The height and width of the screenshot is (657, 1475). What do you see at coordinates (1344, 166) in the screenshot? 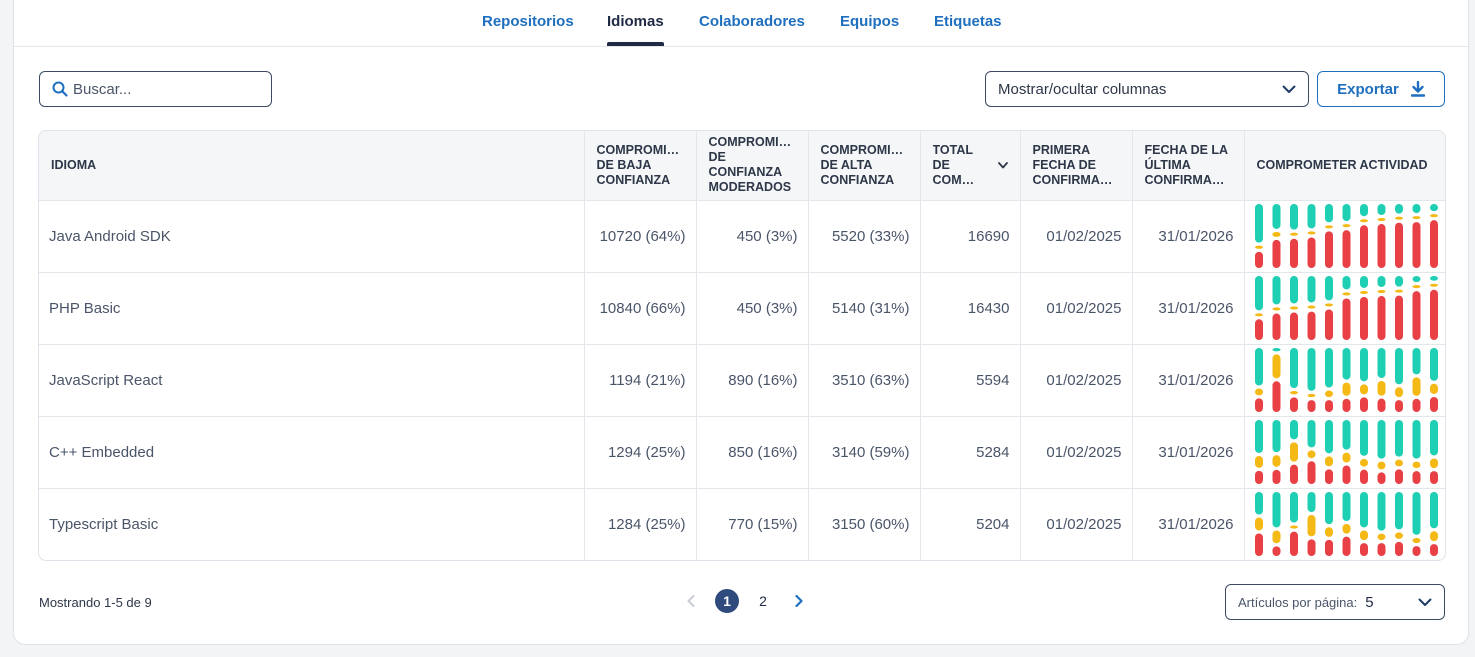
I see `header-commit-activity: COMPROMETER ACTIVIDAD` at bounding box center [1344, 166].